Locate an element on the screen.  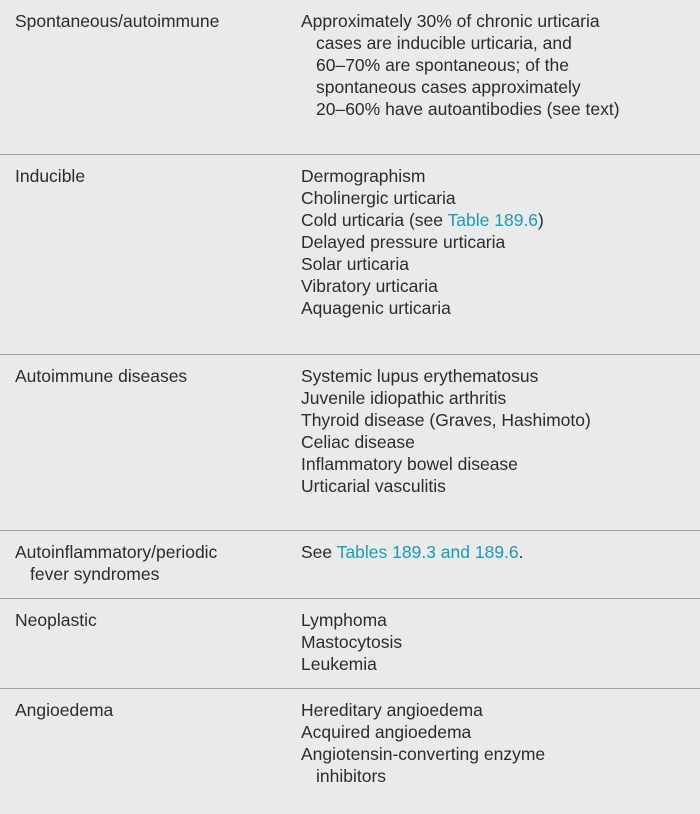
item-text: Acquired angioedema is located at coordinates (386, 732).